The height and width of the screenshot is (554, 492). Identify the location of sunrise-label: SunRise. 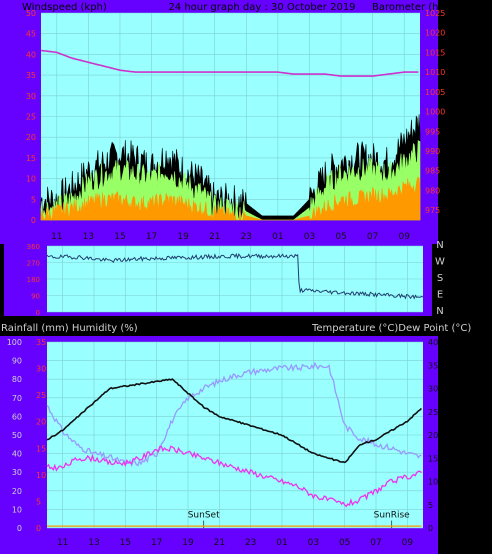
(392, 516).